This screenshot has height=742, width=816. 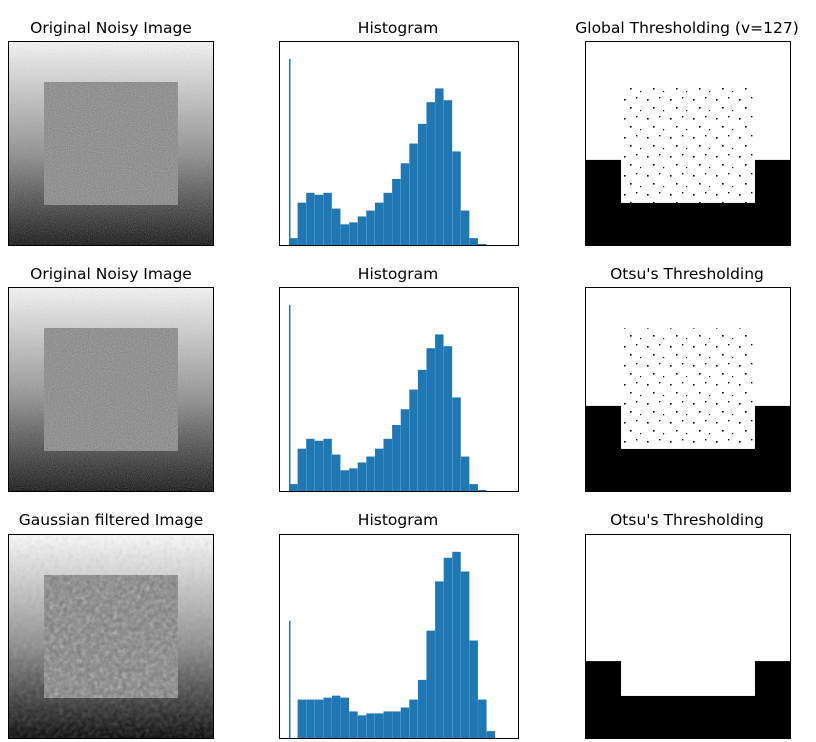 I want to click on panel-r2c1, so click(x=399, y=636).